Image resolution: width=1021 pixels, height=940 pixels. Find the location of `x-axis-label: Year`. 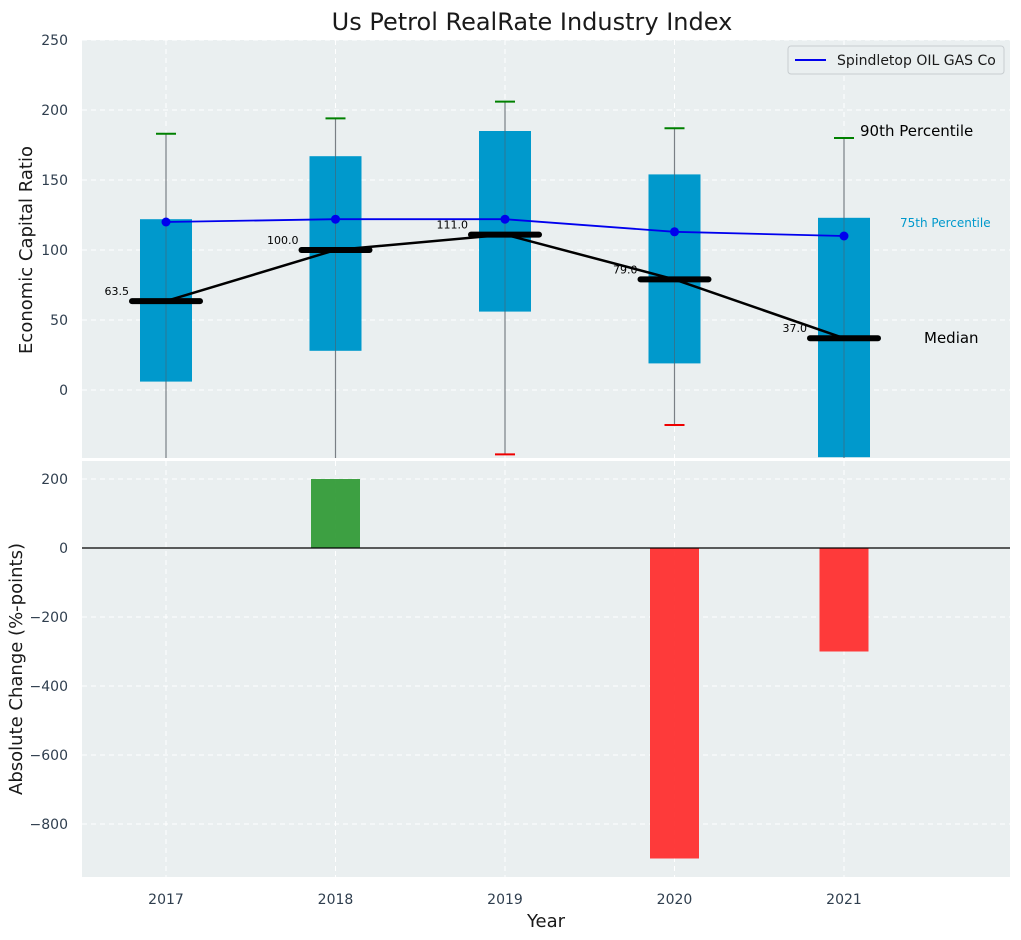

x-axis-label: Year is located at coordinates (546, 921).